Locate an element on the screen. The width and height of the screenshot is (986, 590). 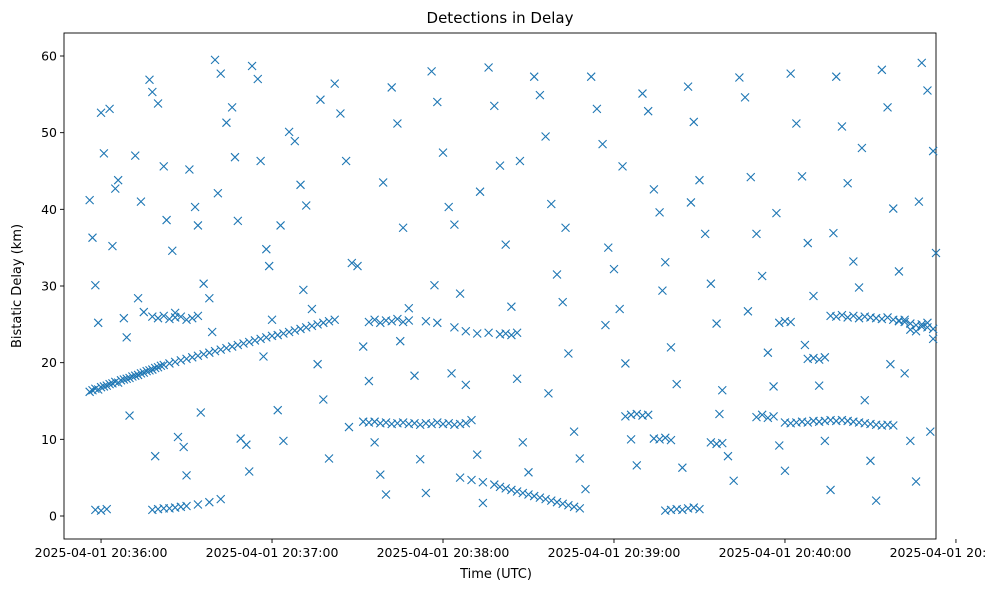
y-axis-ticks: 0 10 20 30 40 50 60 is located at coordinates (52, 286).